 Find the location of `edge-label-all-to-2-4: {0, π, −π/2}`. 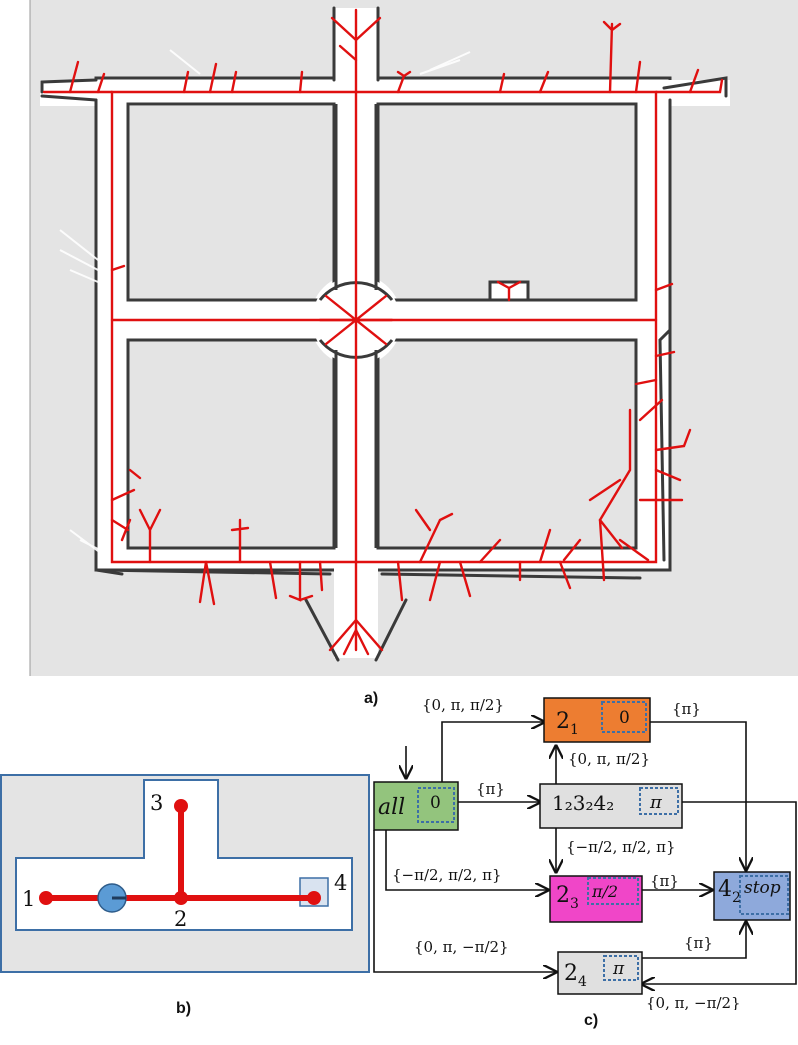

edge-label-all-to-2-4: {0, π, −π/2} is located at coordinates (461, 947).